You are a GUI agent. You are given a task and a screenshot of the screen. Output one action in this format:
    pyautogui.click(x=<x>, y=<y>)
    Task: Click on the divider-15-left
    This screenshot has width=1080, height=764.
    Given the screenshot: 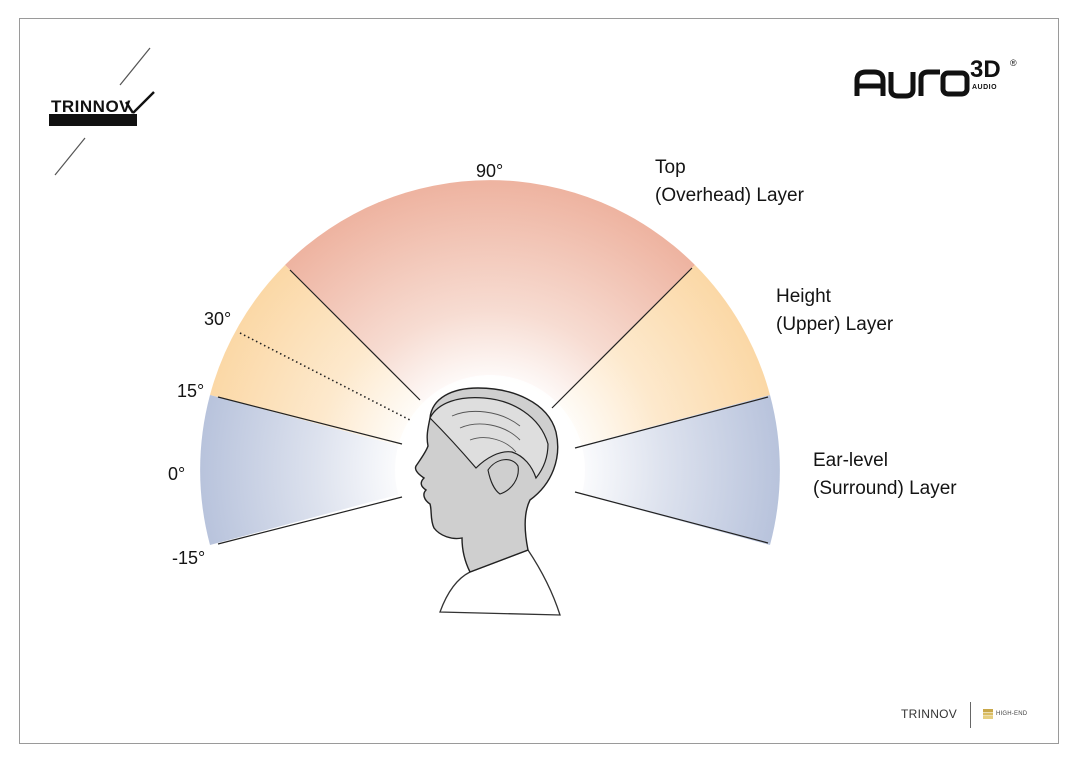 What is the action you would take?
    pyautogui.click(x=310, y=420)
    